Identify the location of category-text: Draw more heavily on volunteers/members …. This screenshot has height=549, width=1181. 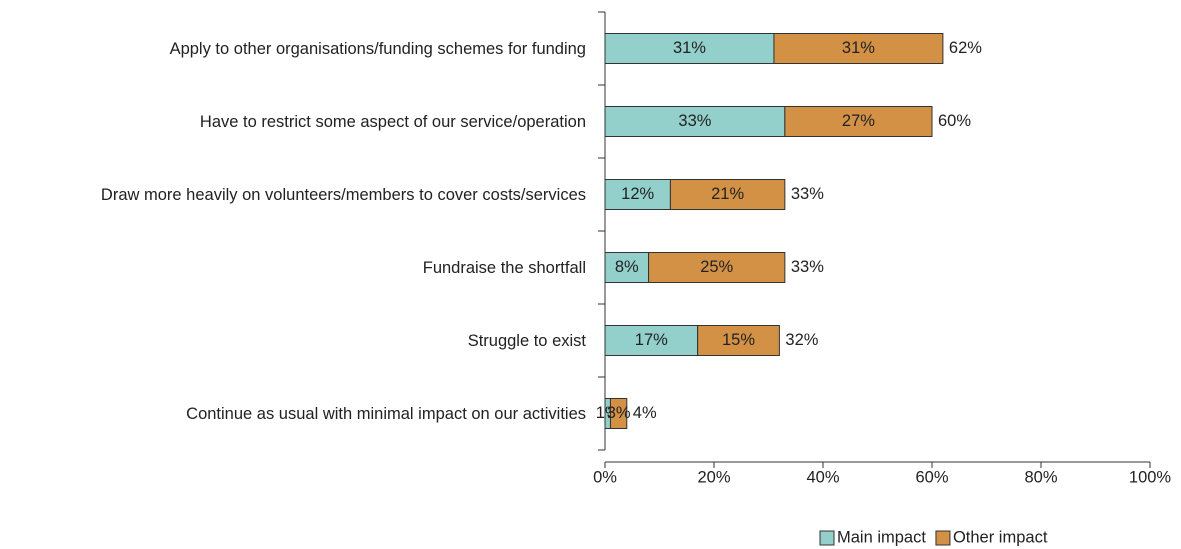
(343, 194).